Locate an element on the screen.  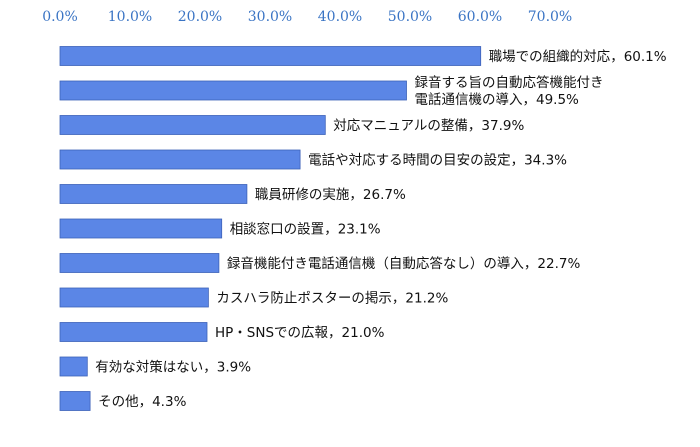
bar-category-label: カスハラ防止ポスターの掲示 is located at coordinates (304, 299).